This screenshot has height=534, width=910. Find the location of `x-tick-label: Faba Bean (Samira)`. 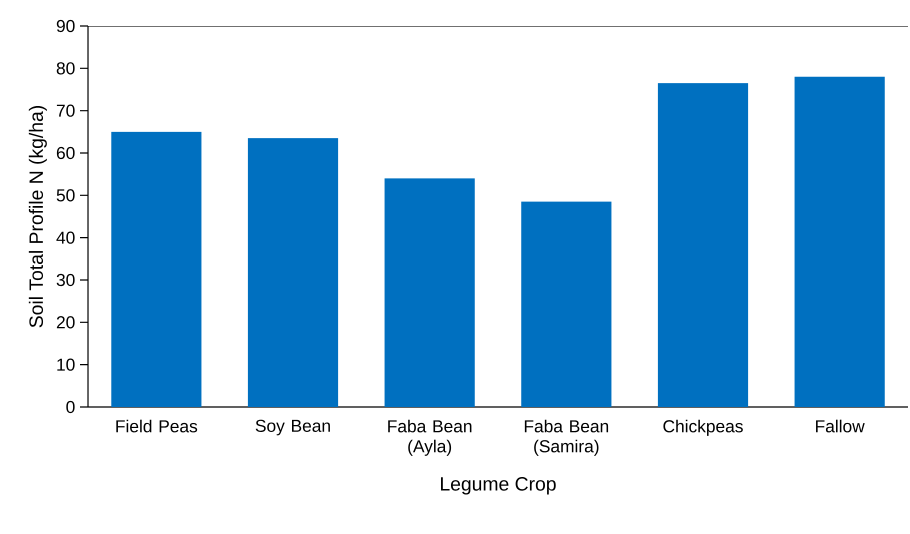

x-tick-label: Faba Bean (Samira) is located at coordinates (566, 438).